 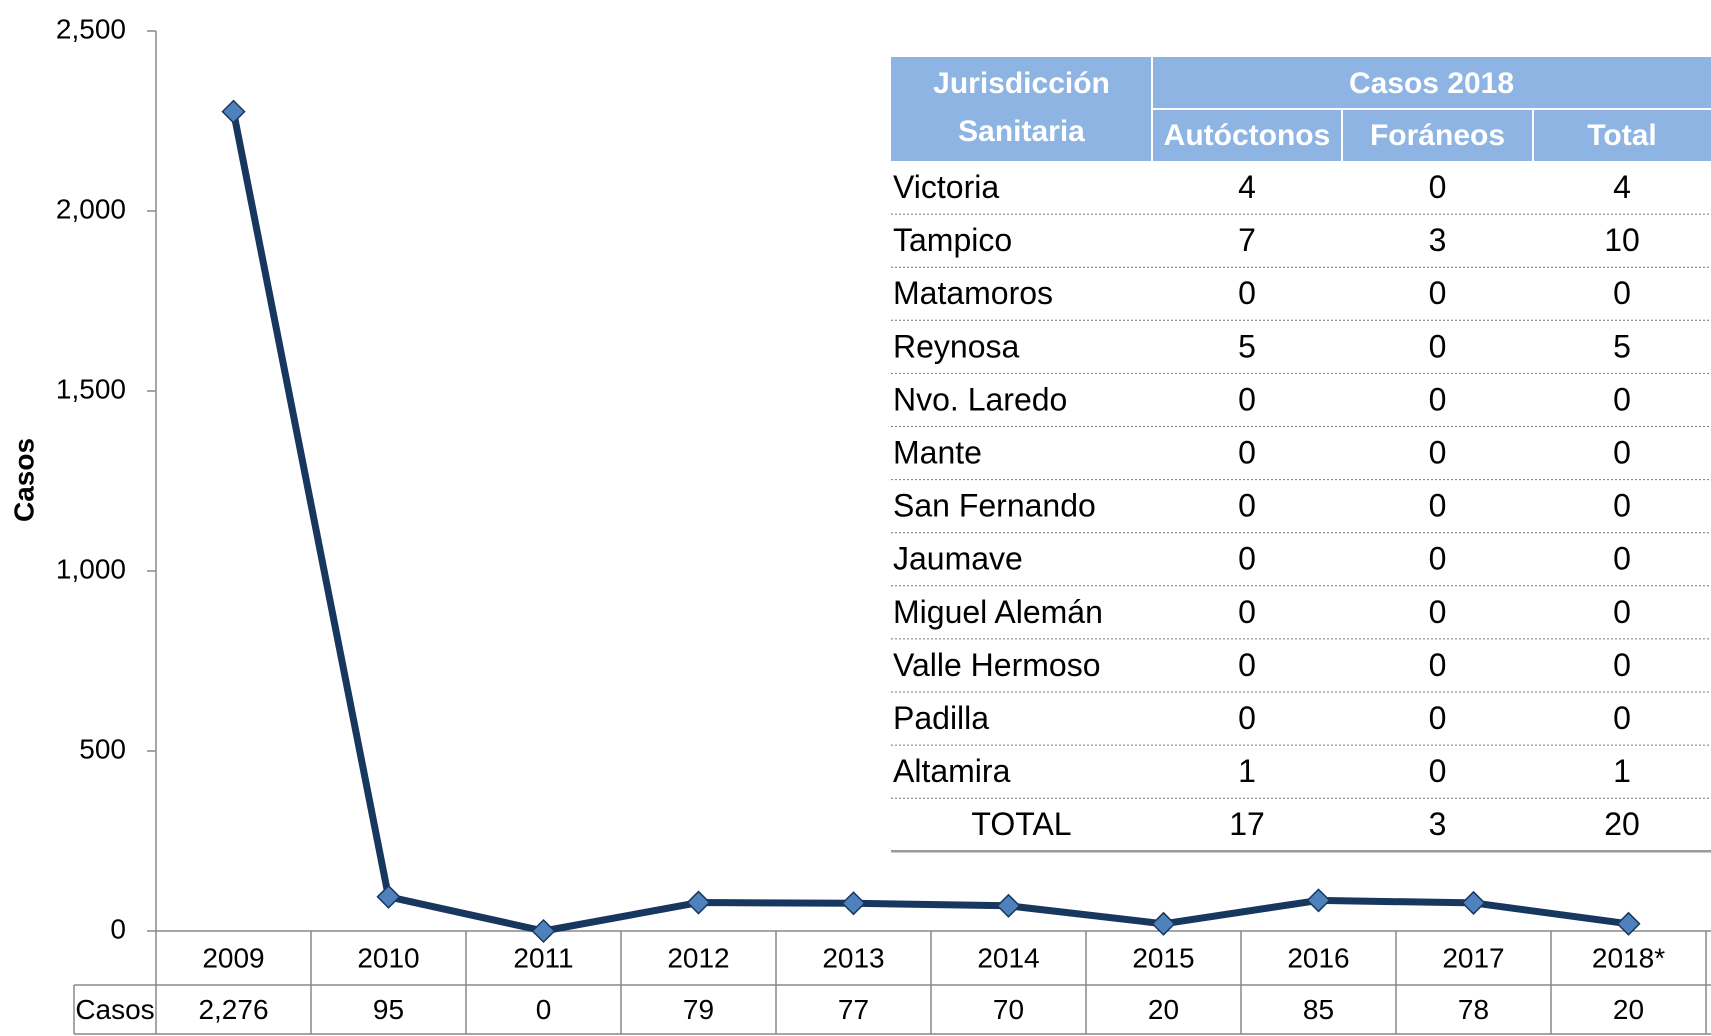 What do you see at coordinates (91, 28) in the screenshot?
I see `y-tick-label: 2,500` at bounding box center [91, 28].